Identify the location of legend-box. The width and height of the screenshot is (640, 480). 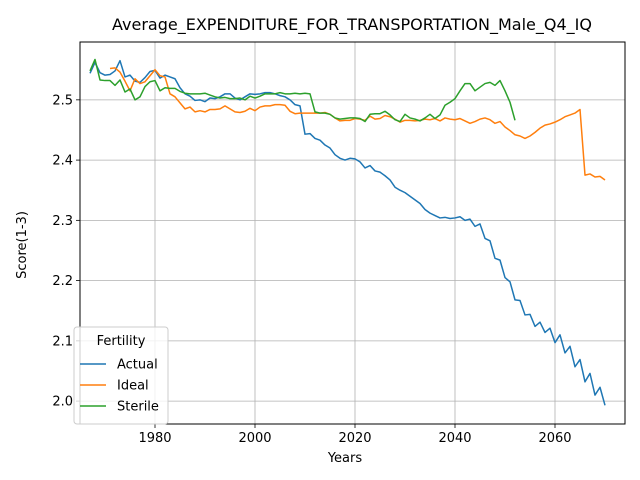
(121, 375).